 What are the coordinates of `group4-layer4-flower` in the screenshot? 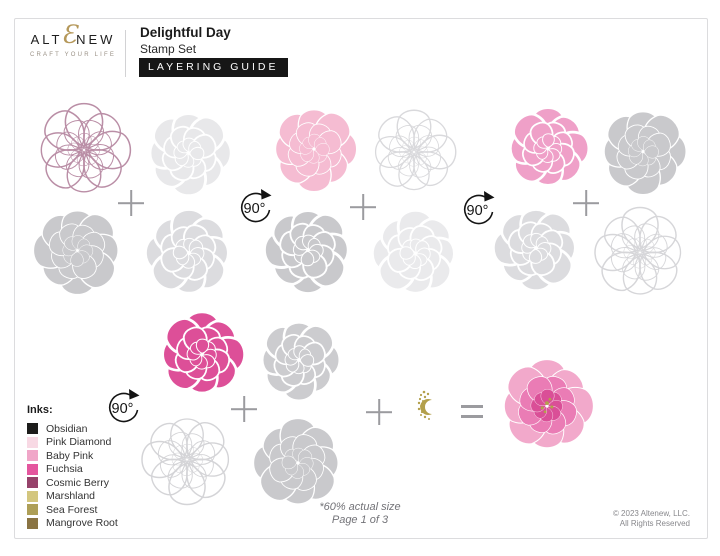 It's located at (298, 463).